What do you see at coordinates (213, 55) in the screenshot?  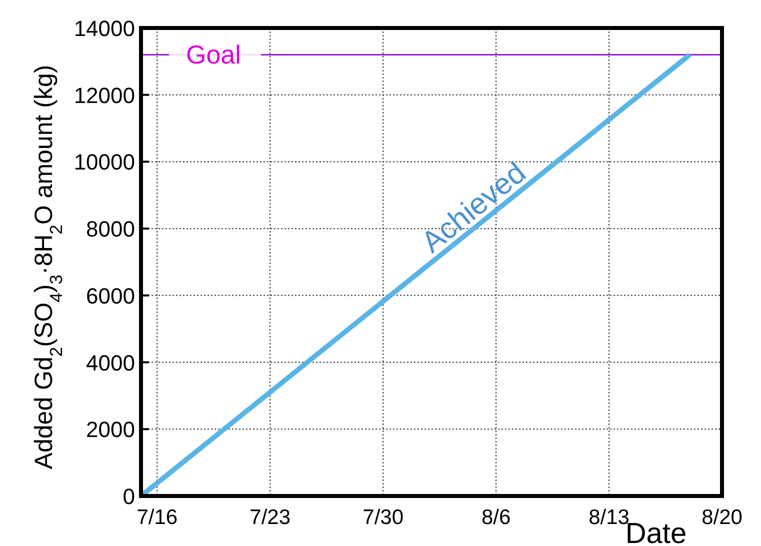 I see `ref-line-label: Goal` at bounding box center [213, 55].